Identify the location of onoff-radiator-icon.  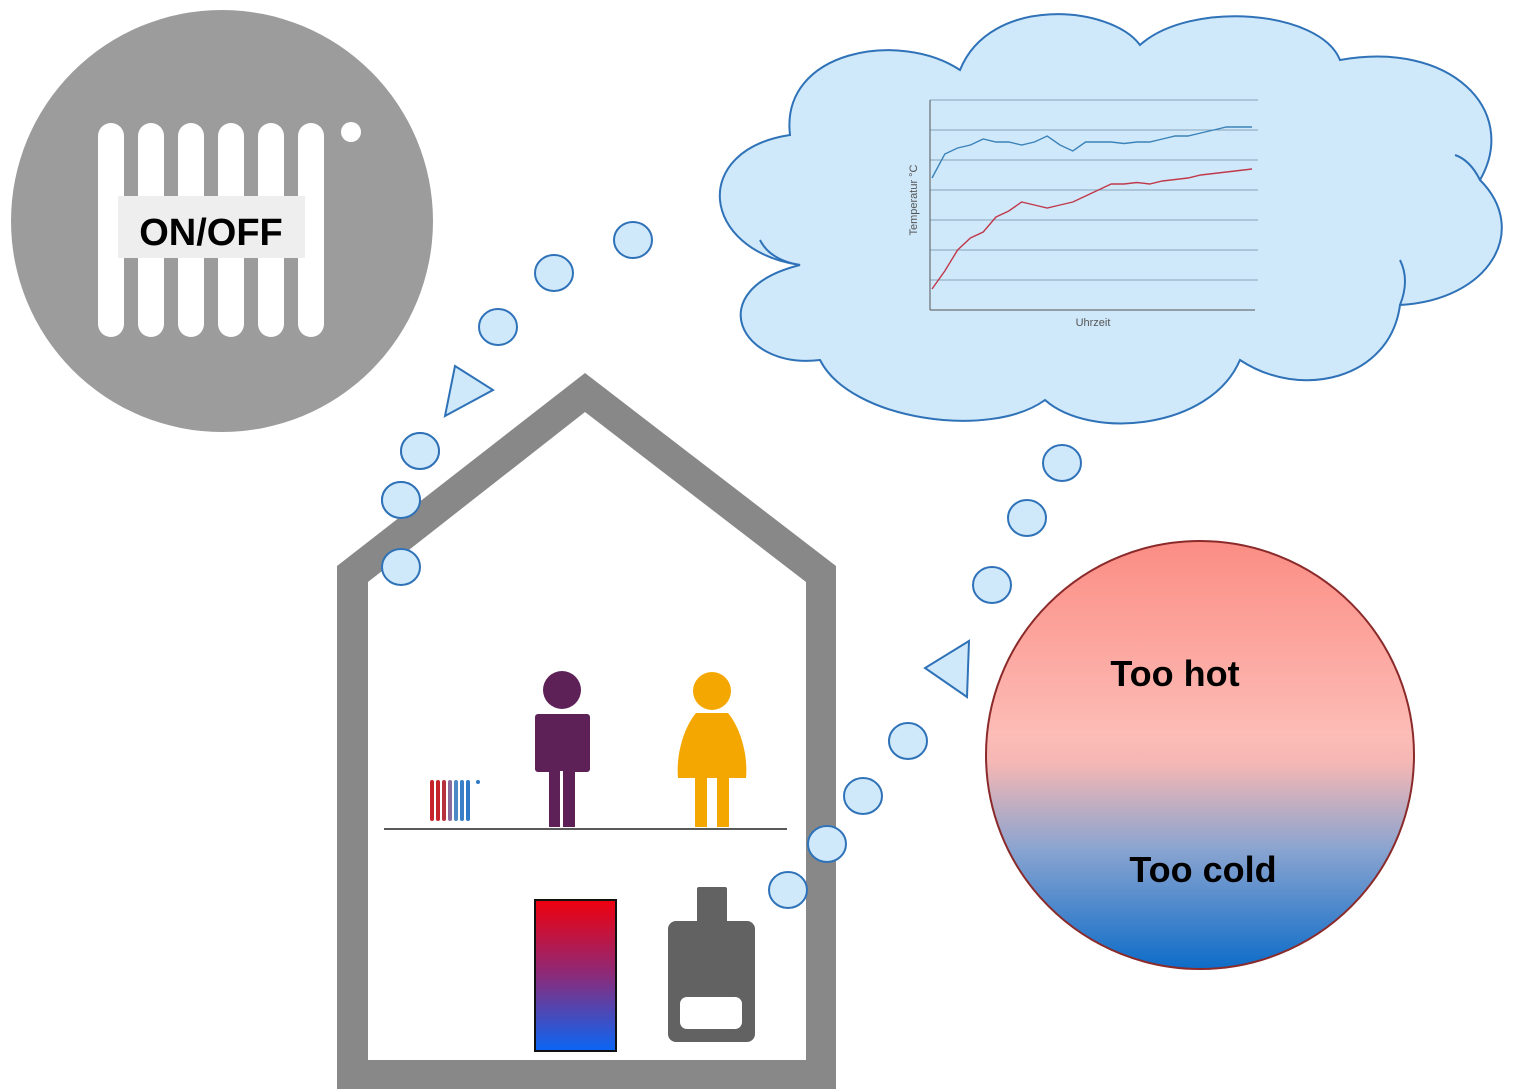
(222, 221).